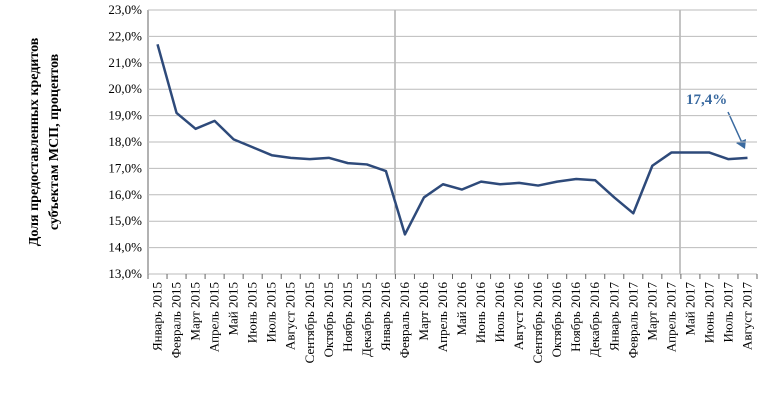 The width and height of the screenshot is (783, 406). Describe the element at coordinates (328, 319) in the screenshot. I see `x-tick-label: Октябрь 2015` at that location.